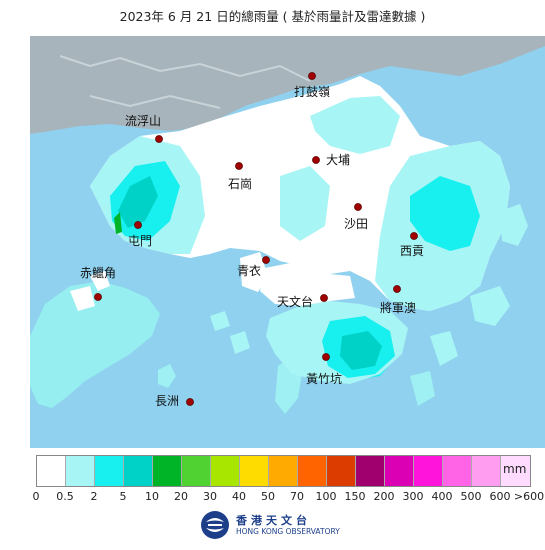  I want to click on legend-tick-label: 0, so click(36, 496).